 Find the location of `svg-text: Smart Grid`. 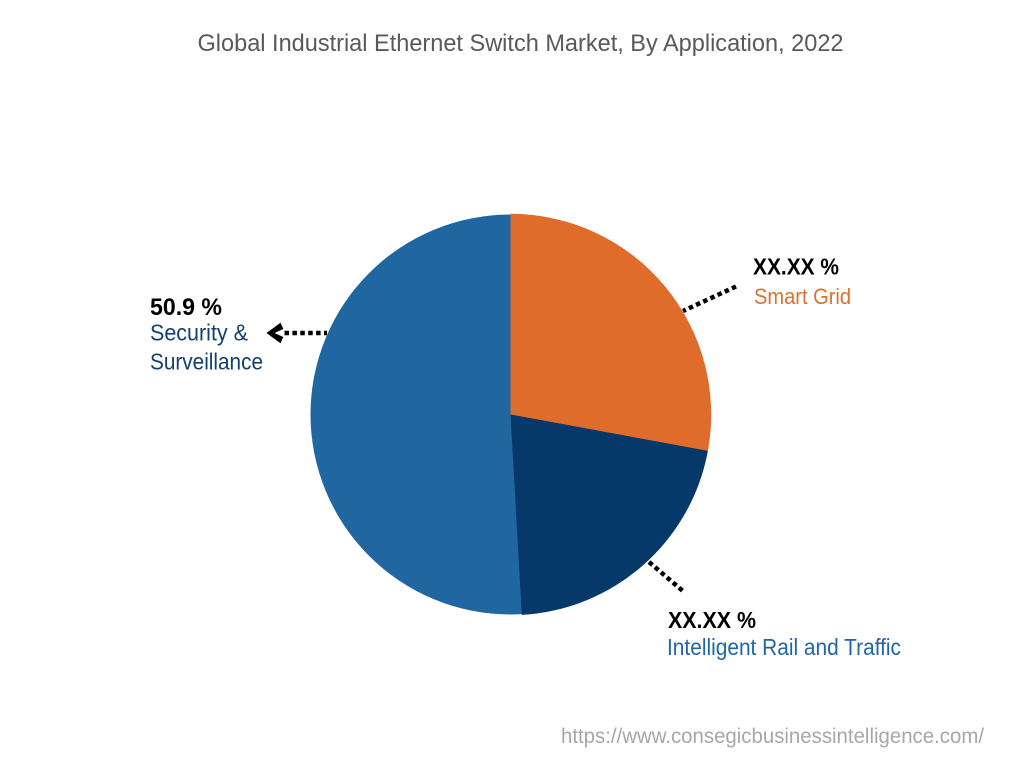

svg-text: Smart Grid is located at coordinates (802, 296).